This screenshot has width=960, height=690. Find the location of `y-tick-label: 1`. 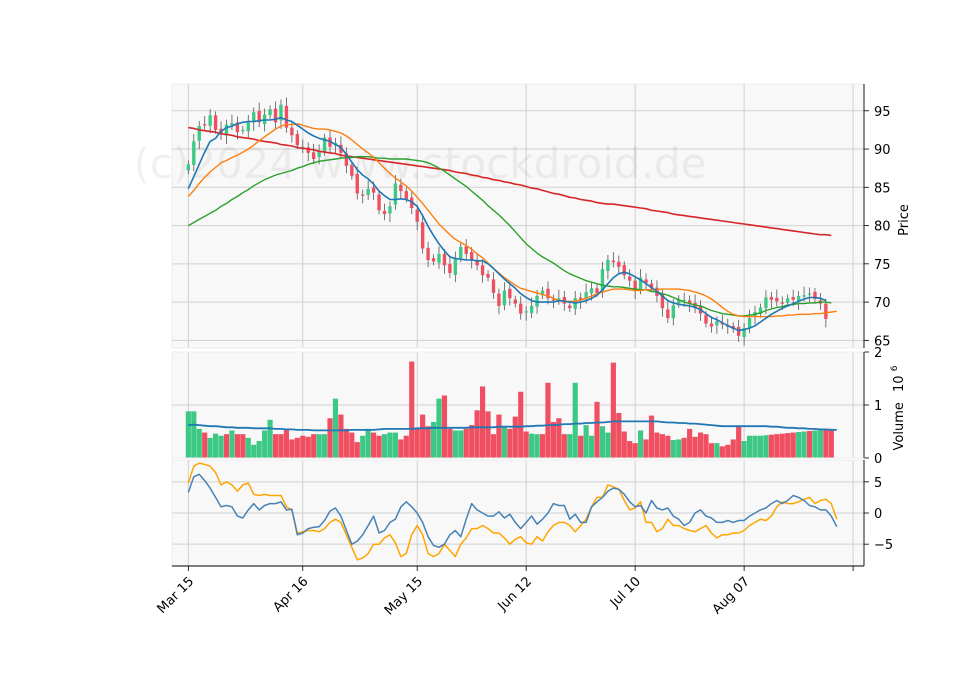

y-tick-label: 1 is located at coordinates (878, 406).